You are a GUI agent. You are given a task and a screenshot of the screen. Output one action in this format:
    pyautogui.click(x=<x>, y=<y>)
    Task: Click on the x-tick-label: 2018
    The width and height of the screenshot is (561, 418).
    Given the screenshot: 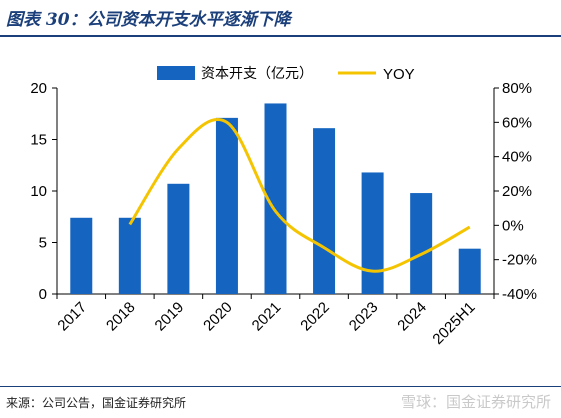 What is the action you would take?
    pyautogui.click(x=121, y=317)
    